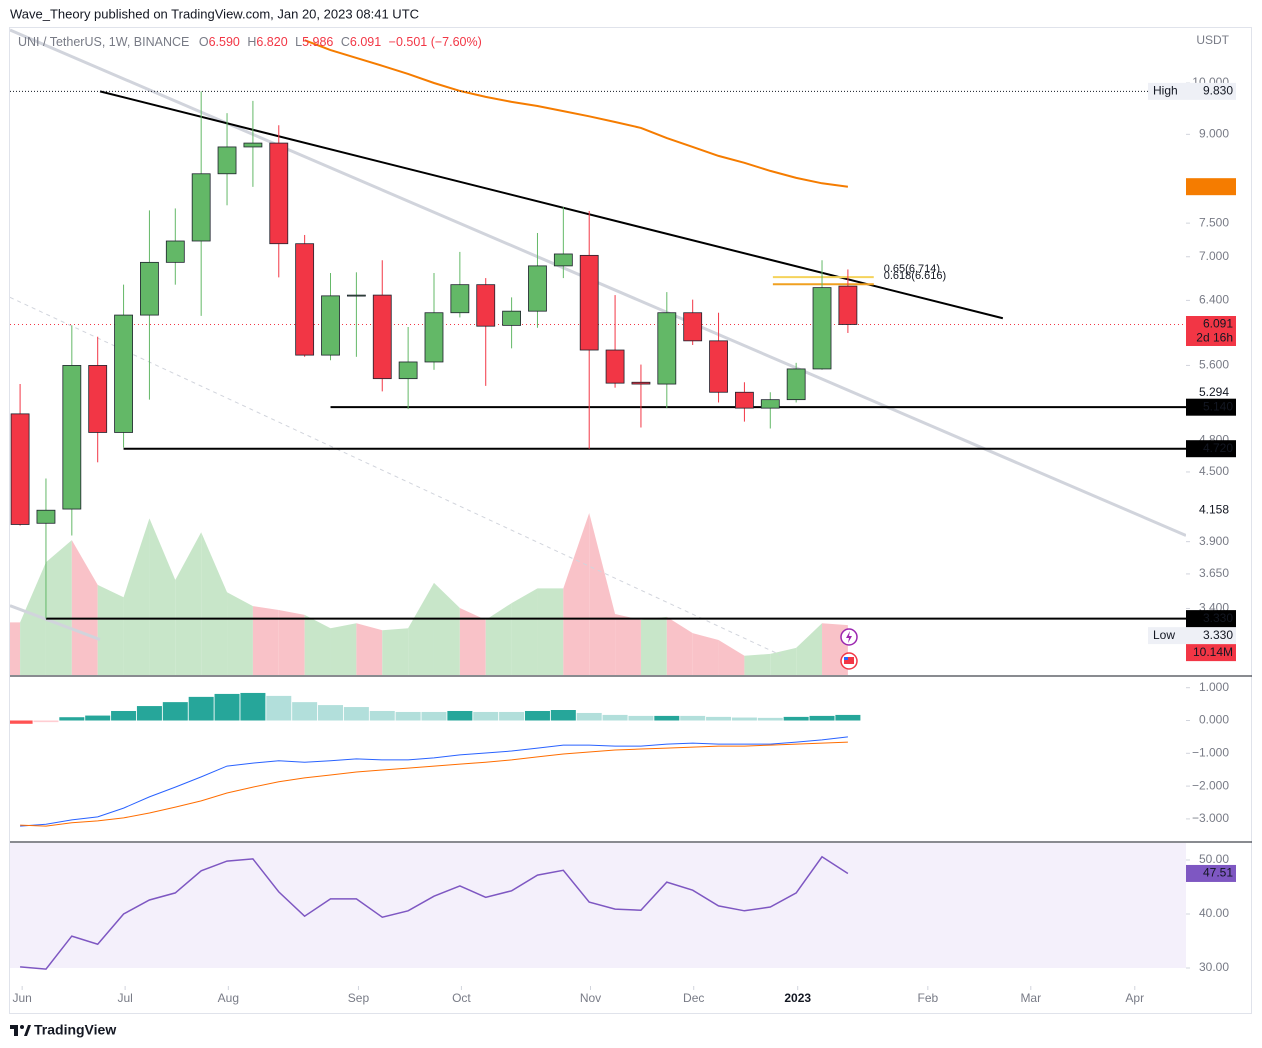 Image resolution: width=1262 pixels, height=1048 pixels. What do you see at coordinates (1214, 392) in the screenshot?
I see `price-level-label: 5.294` at bounding box center [1214, 392].